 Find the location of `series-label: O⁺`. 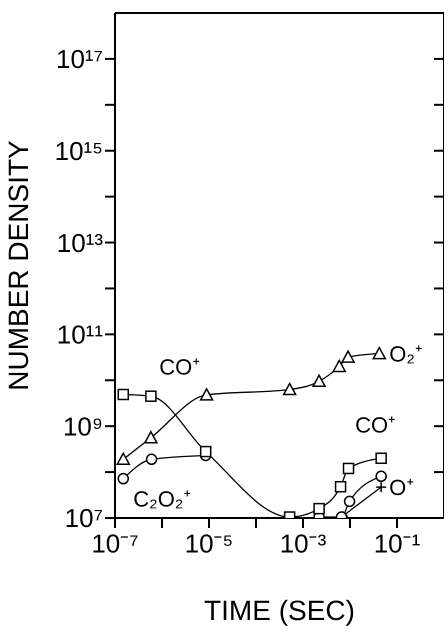

series-label: O⁺ is located at coordinates (401, 487).